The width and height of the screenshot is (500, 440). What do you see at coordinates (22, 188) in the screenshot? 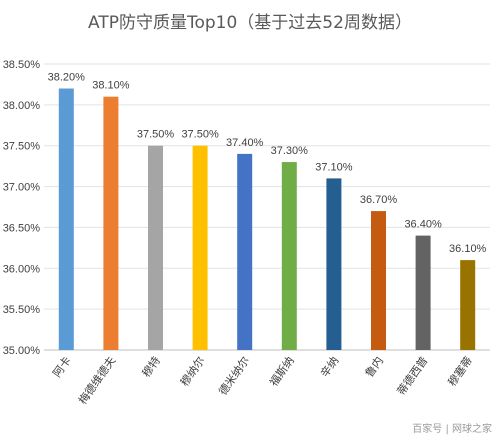
I see `y-tick-label: 37.00%` at bounding box center [22, 188].